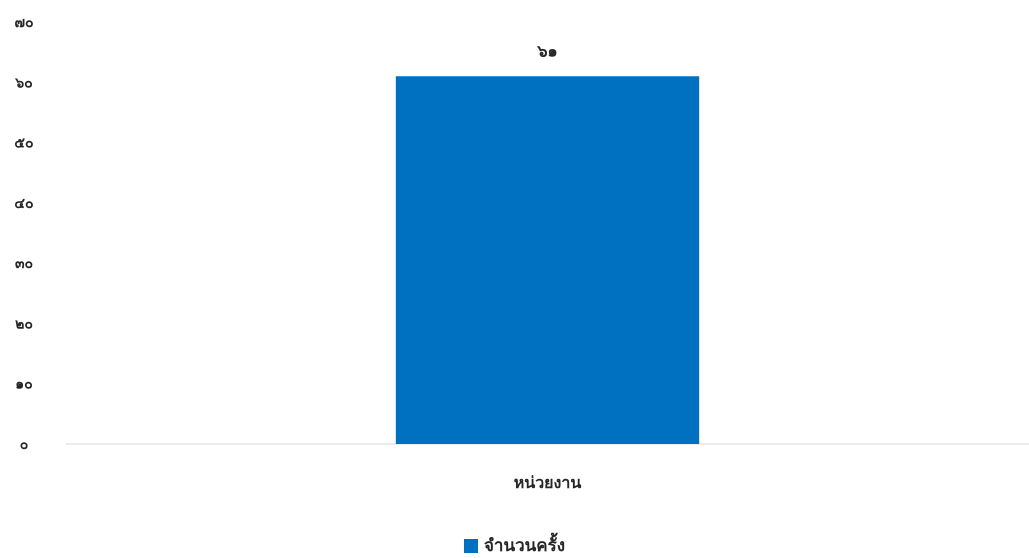 Image resolution: width=1029 pixels, height=558 pixels. Describe the element at coordinates (524, 546) in the screenshot. I see `legend-label: จำนวนครั้ง` at that location.